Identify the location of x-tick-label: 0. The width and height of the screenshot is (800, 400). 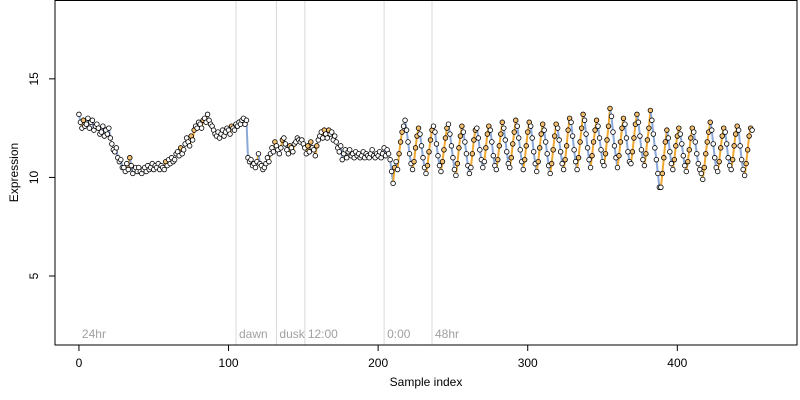
(79, 363).